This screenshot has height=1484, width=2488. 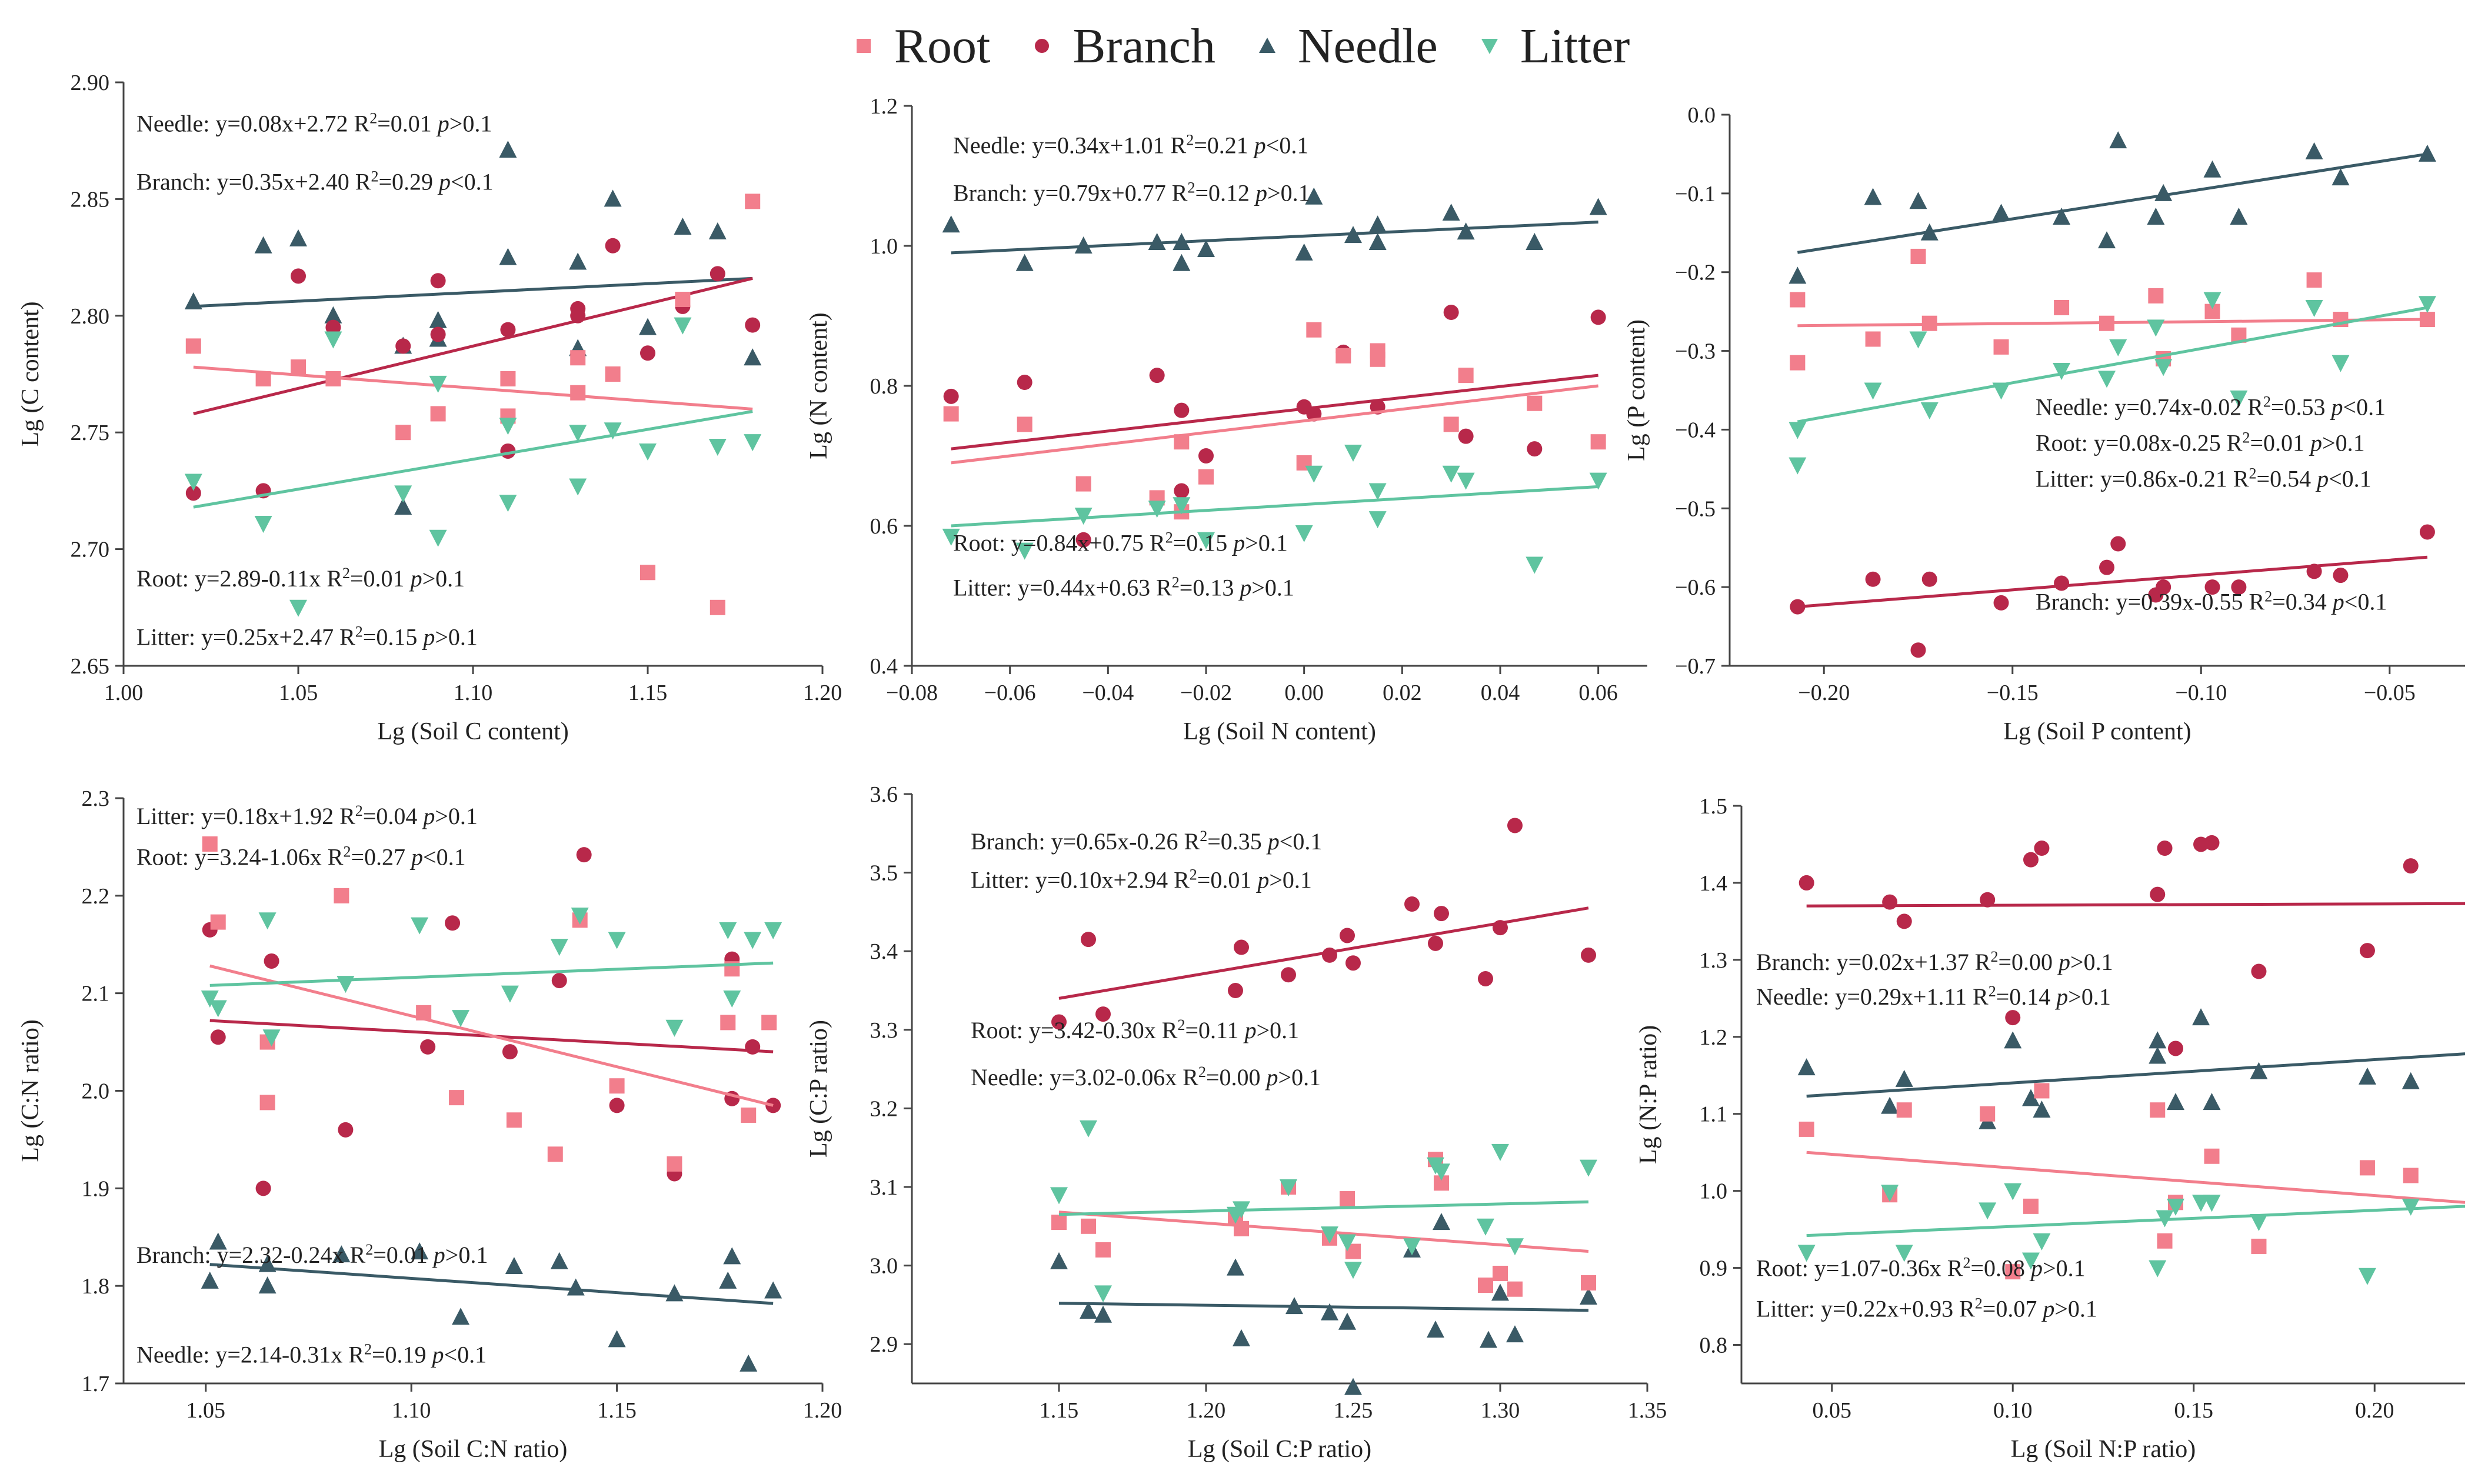 What do you see at coordinates (307, 637) in the screenshot?
I see `regression-litter: Litter: y=0.25x+2.47 R2=0.15 p>0.1` at bounding box center [307, 637].